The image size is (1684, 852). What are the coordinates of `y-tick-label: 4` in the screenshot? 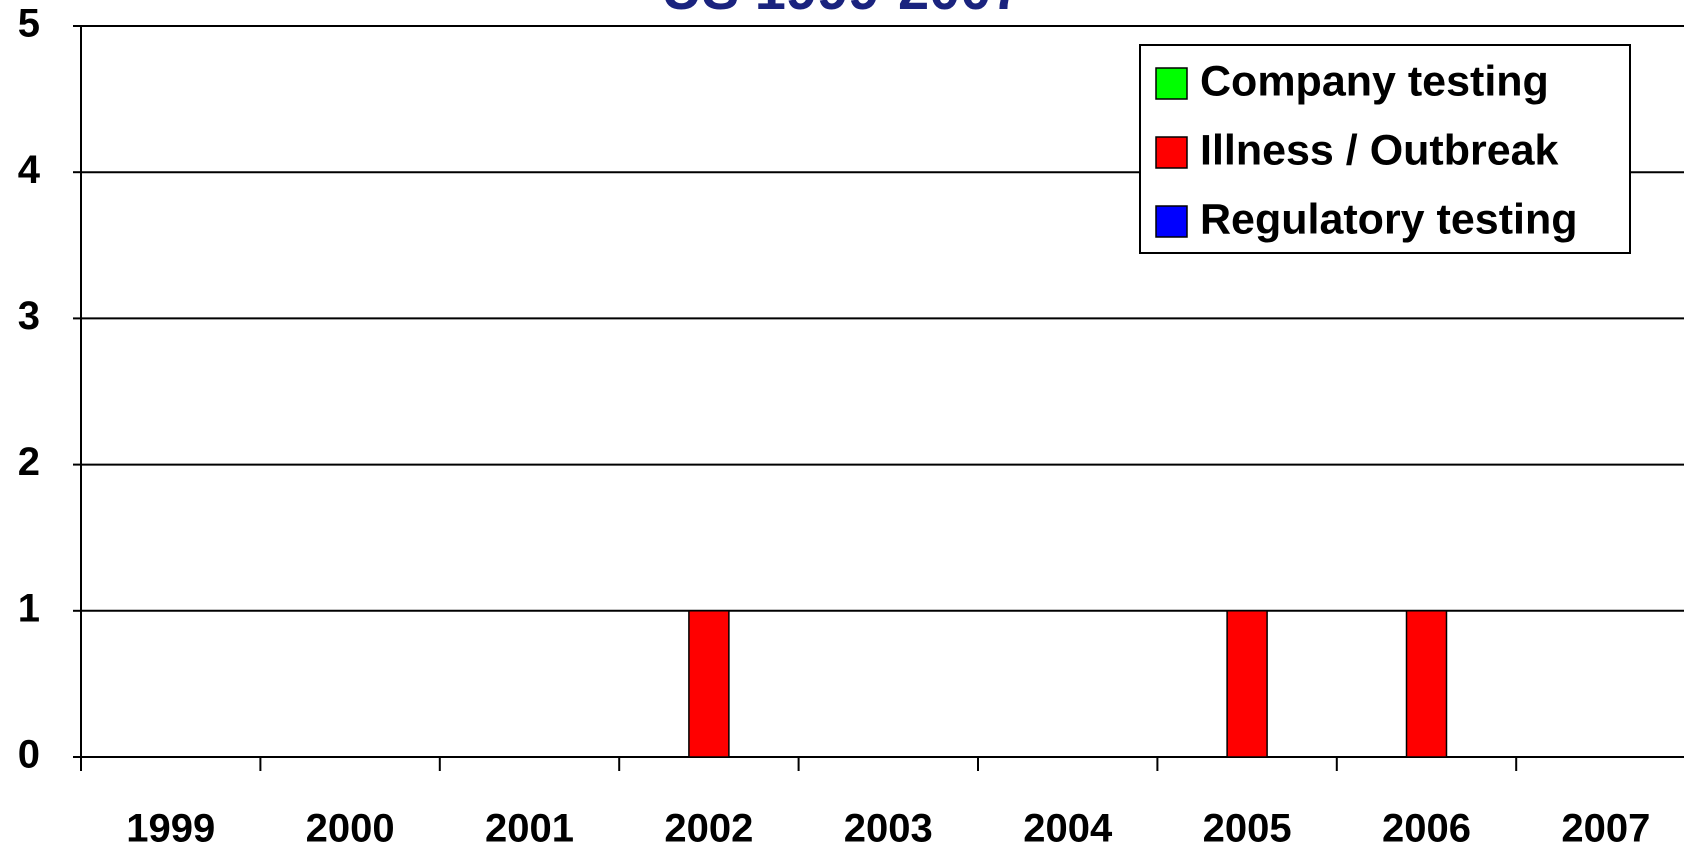 It's located at (29, 170).